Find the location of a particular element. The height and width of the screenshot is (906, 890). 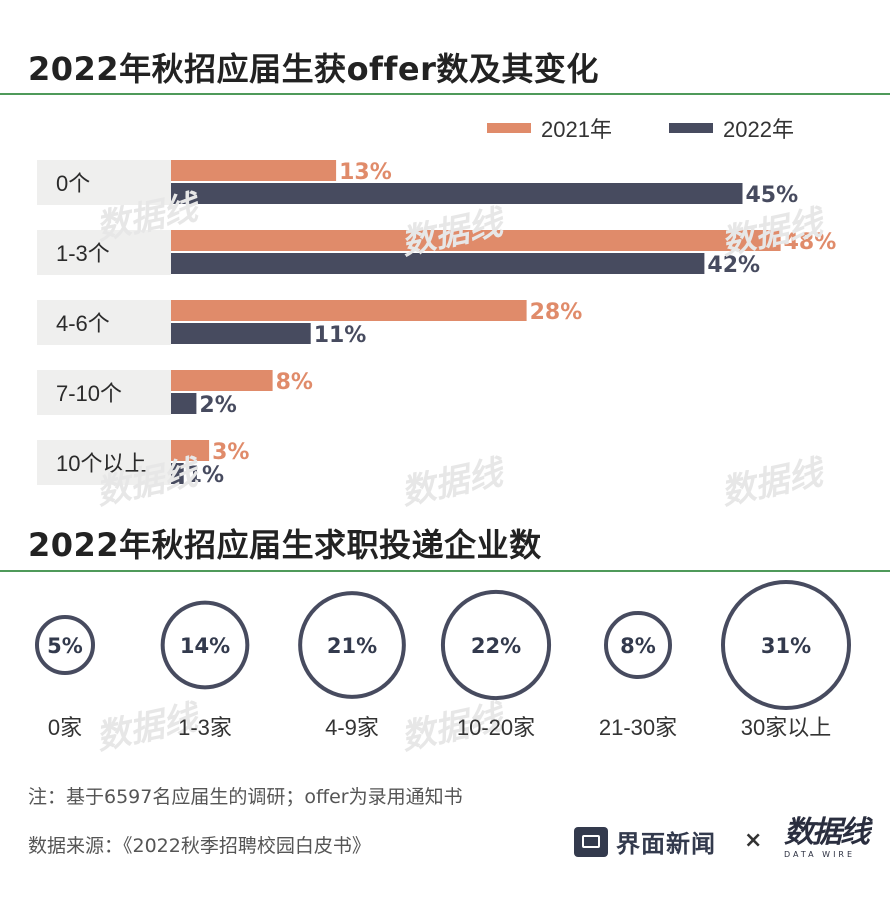

bar-value-label: 1% is located at coordinates (205, 475).